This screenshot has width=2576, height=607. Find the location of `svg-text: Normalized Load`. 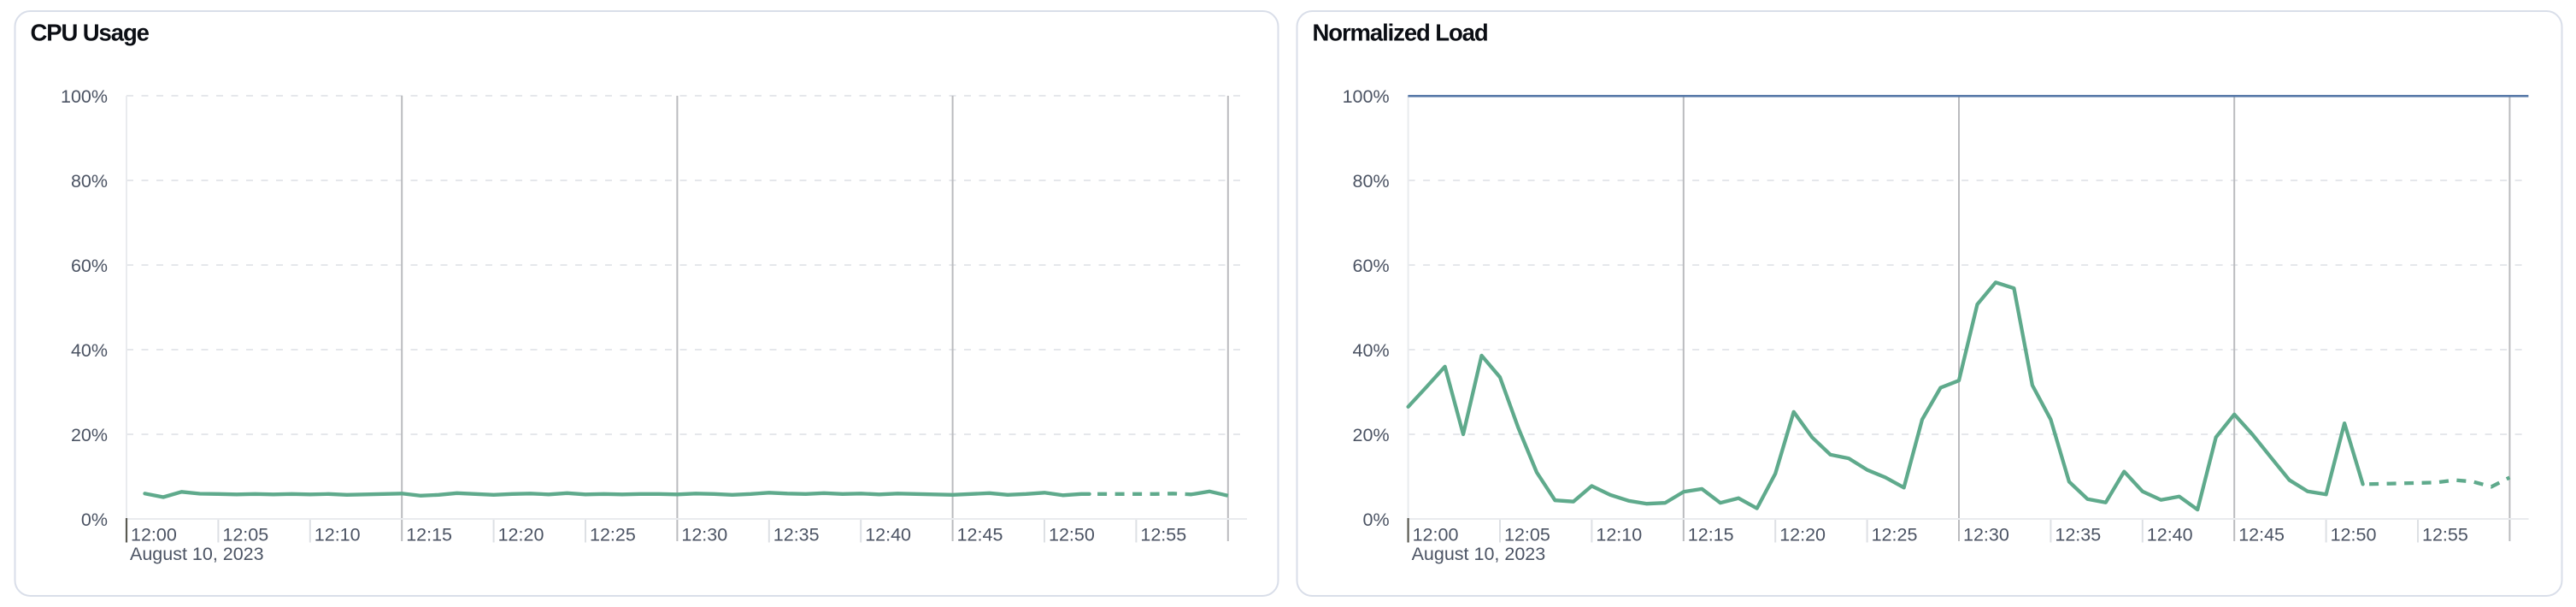

svg-text: Normalized Load is located at coordinates (1400, 33).